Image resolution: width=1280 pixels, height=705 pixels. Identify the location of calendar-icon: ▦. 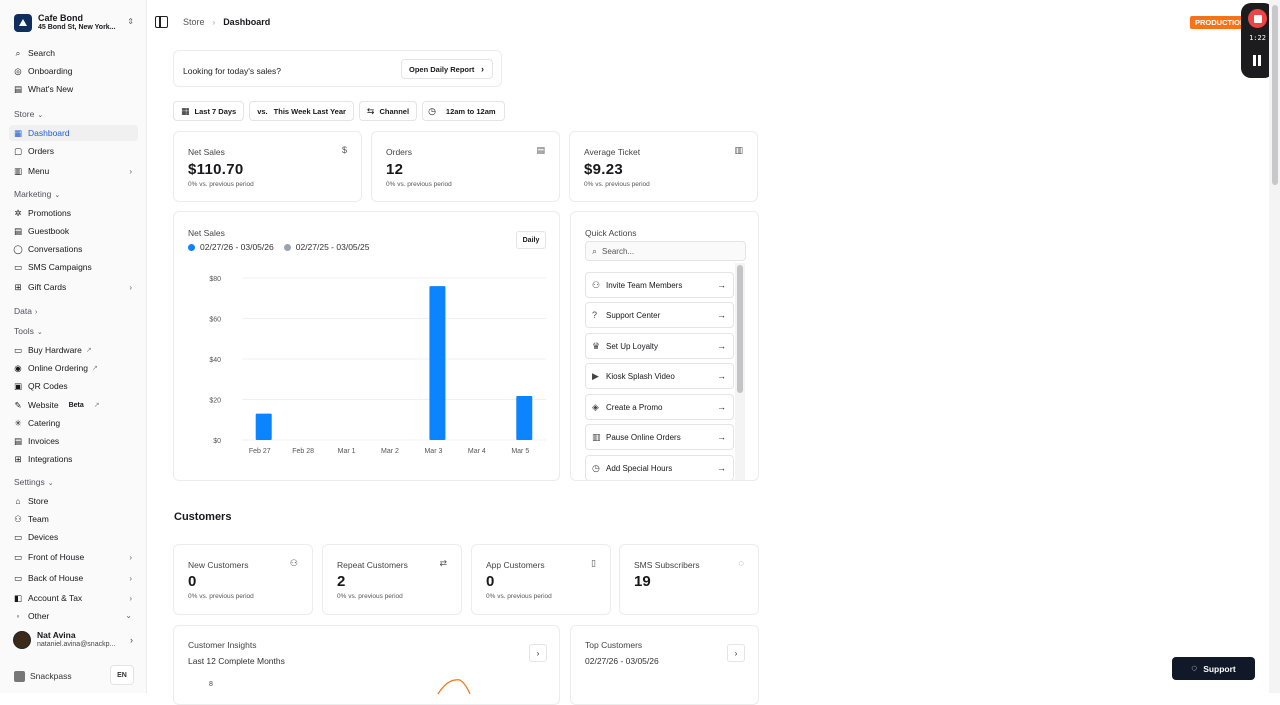
(185, 110).